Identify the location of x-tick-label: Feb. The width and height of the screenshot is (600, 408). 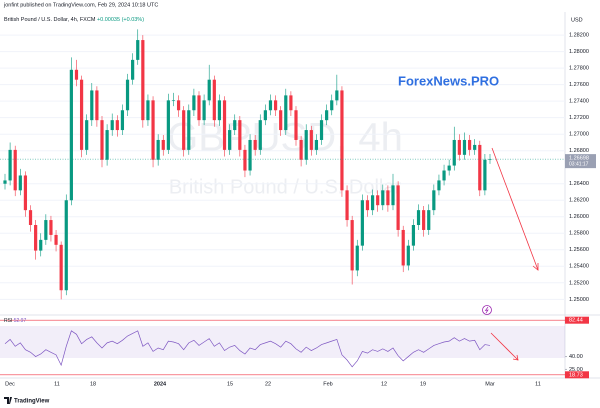
(327, 384).